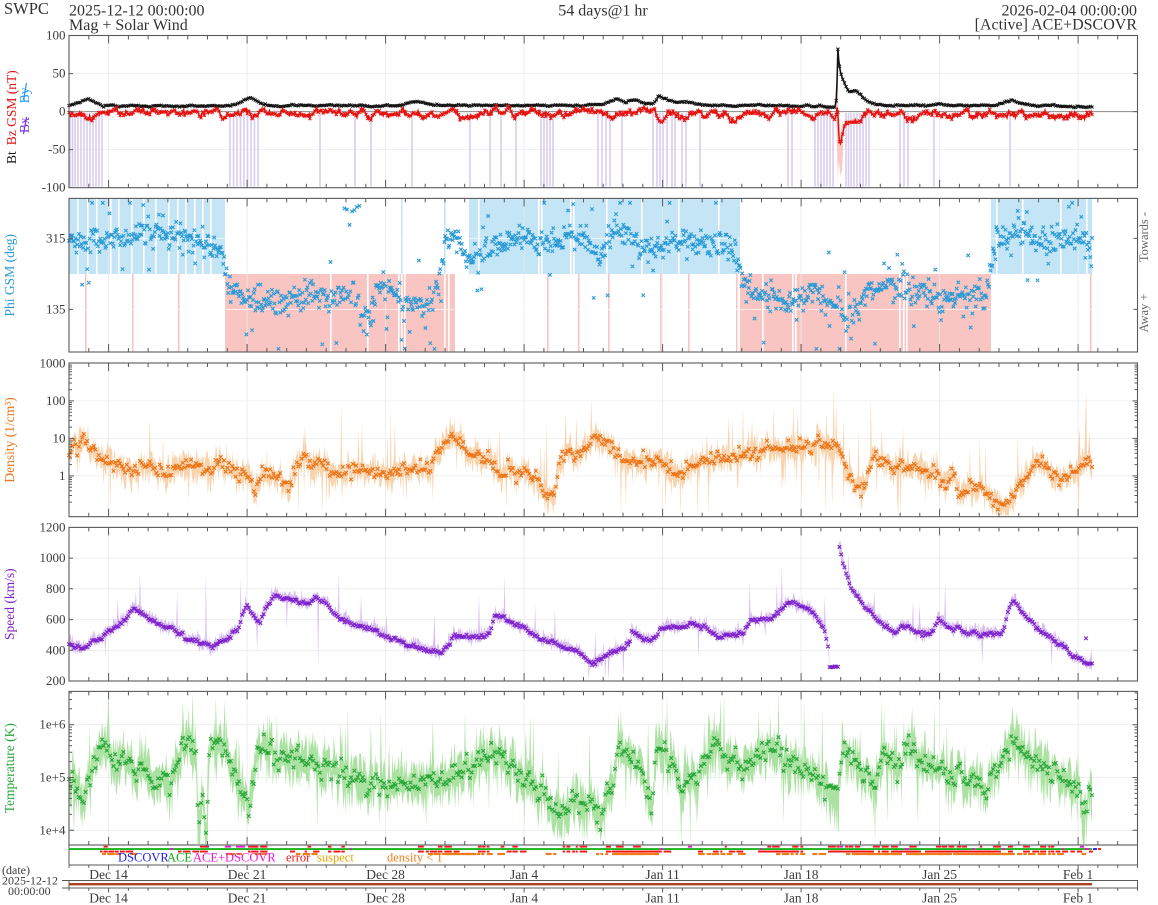 The height and width of the screenshot is (905, 1158). Describe the element at coordinates (9, 439) in the screenshot. I see `svg-text: Density (1/cm³)` at that location.